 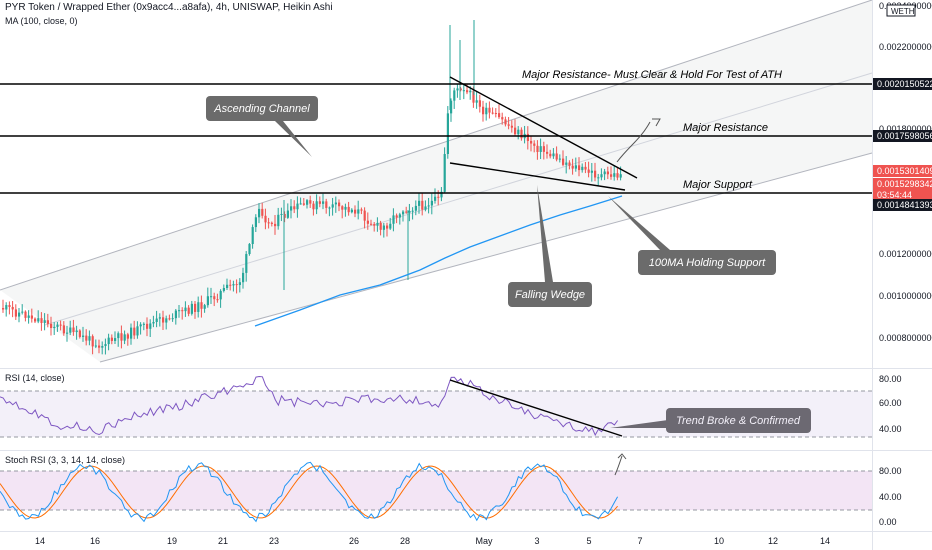 What do you see at coordinates (890, 403) in the screenshot?
I see `rsi-tick-label: 60.00` at bounding box center [890, 403].